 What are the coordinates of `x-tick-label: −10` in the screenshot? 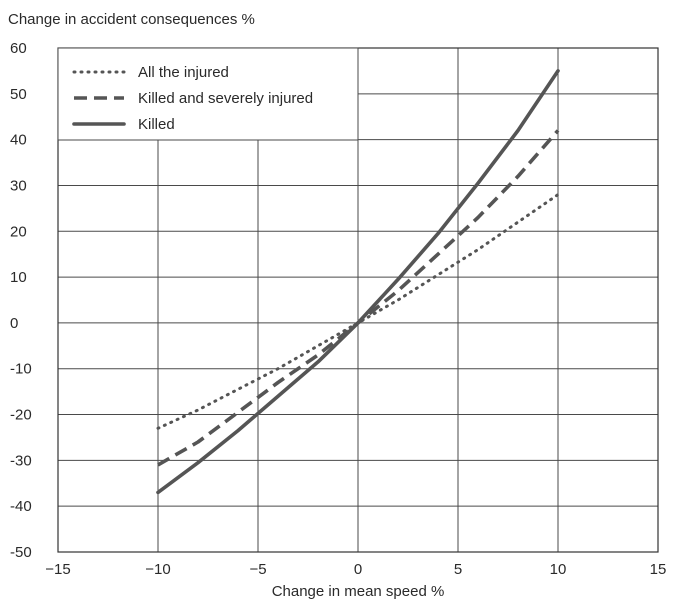 It's located at (157, 569).